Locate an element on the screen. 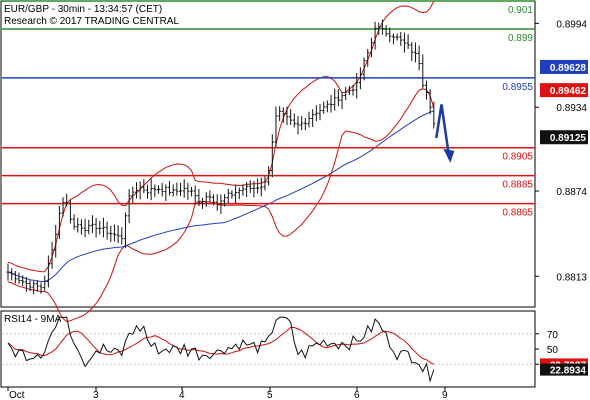 This screenshot has width=590, height=400. chart-title: EUR/GBP - 30min - 13:34:57 (CET) is located at coordinates (83, 9).